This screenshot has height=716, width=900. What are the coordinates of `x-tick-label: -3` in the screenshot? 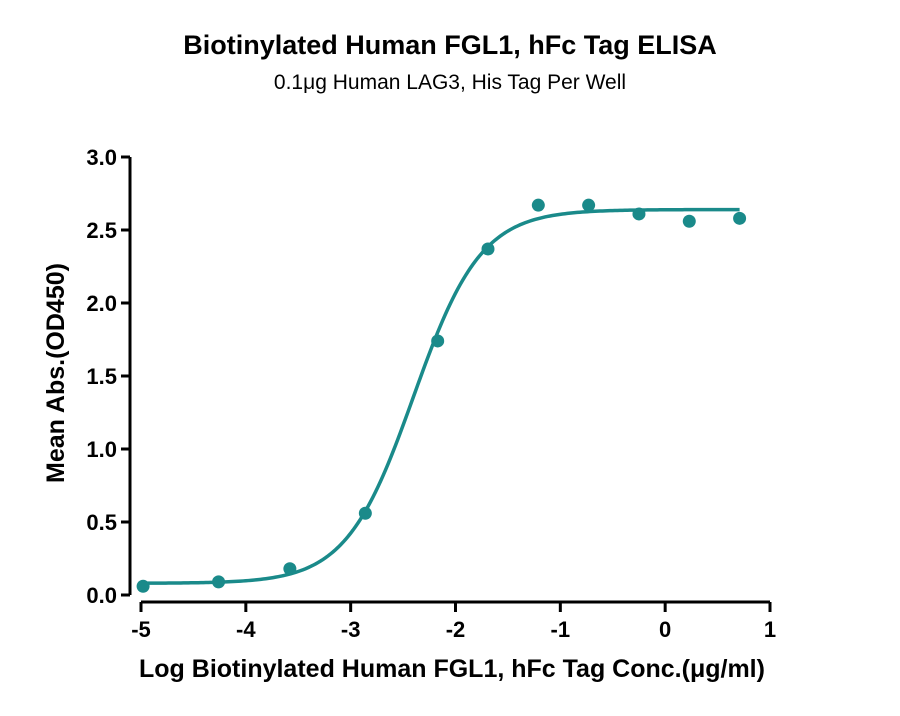 It's located at (351, 629).